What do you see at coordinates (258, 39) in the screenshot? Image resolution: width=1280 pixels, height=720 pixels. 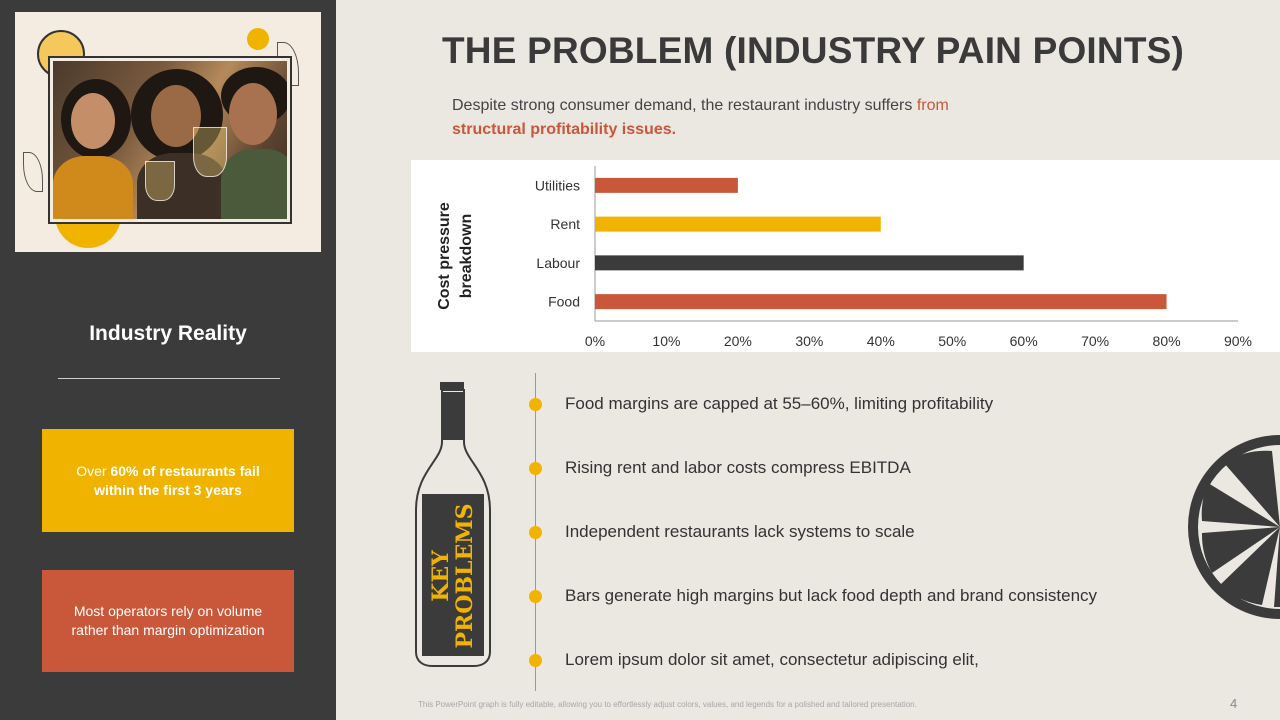 I see `lemon-dot-icon` at bounding box center [258, 39].